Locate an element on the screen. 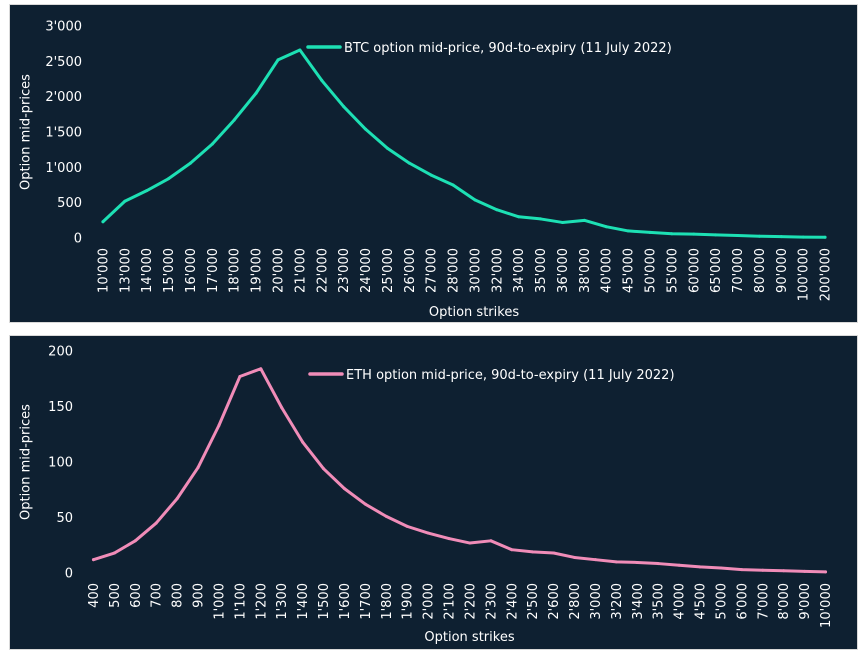 This screenshot has width=865, height=658. btc-x-tick-label: 18'000 is located at coordinates (235, 270).